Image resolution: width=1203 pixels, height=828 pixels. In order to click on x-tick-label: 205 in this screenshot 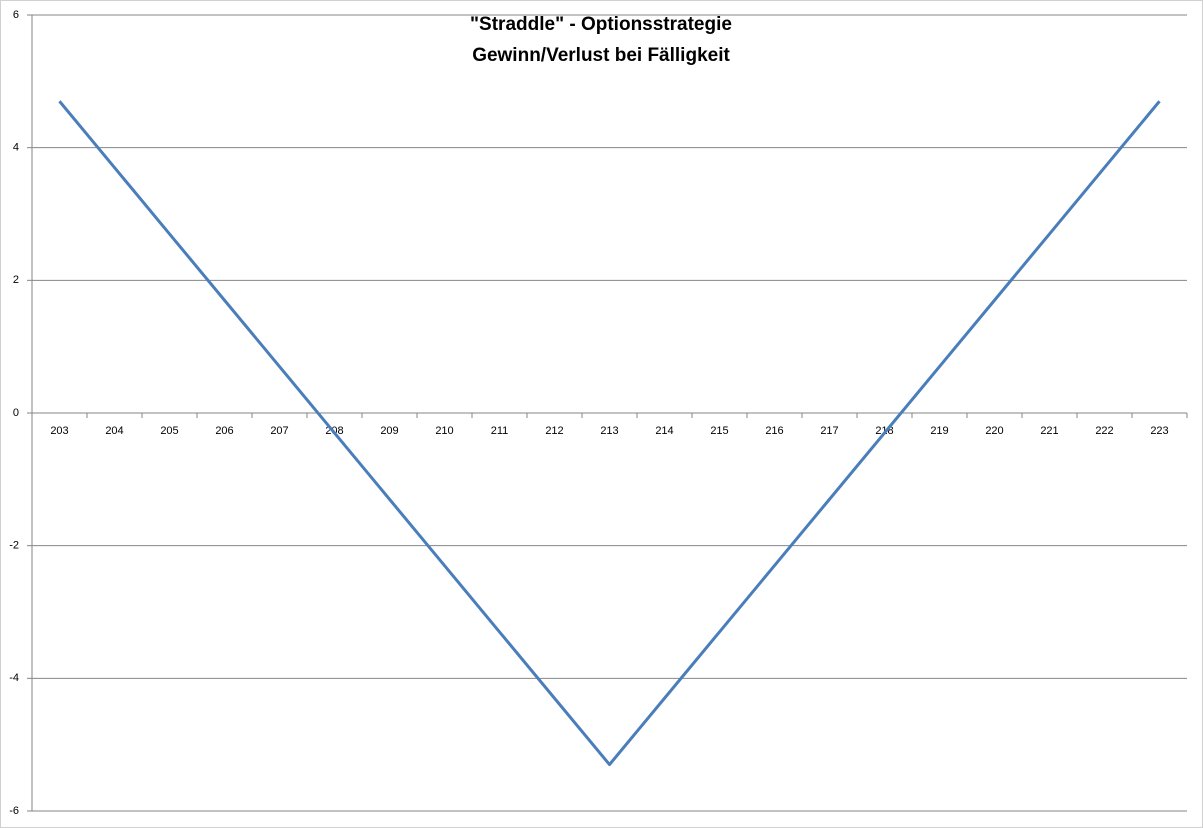, I will do `click(169, 431)`.